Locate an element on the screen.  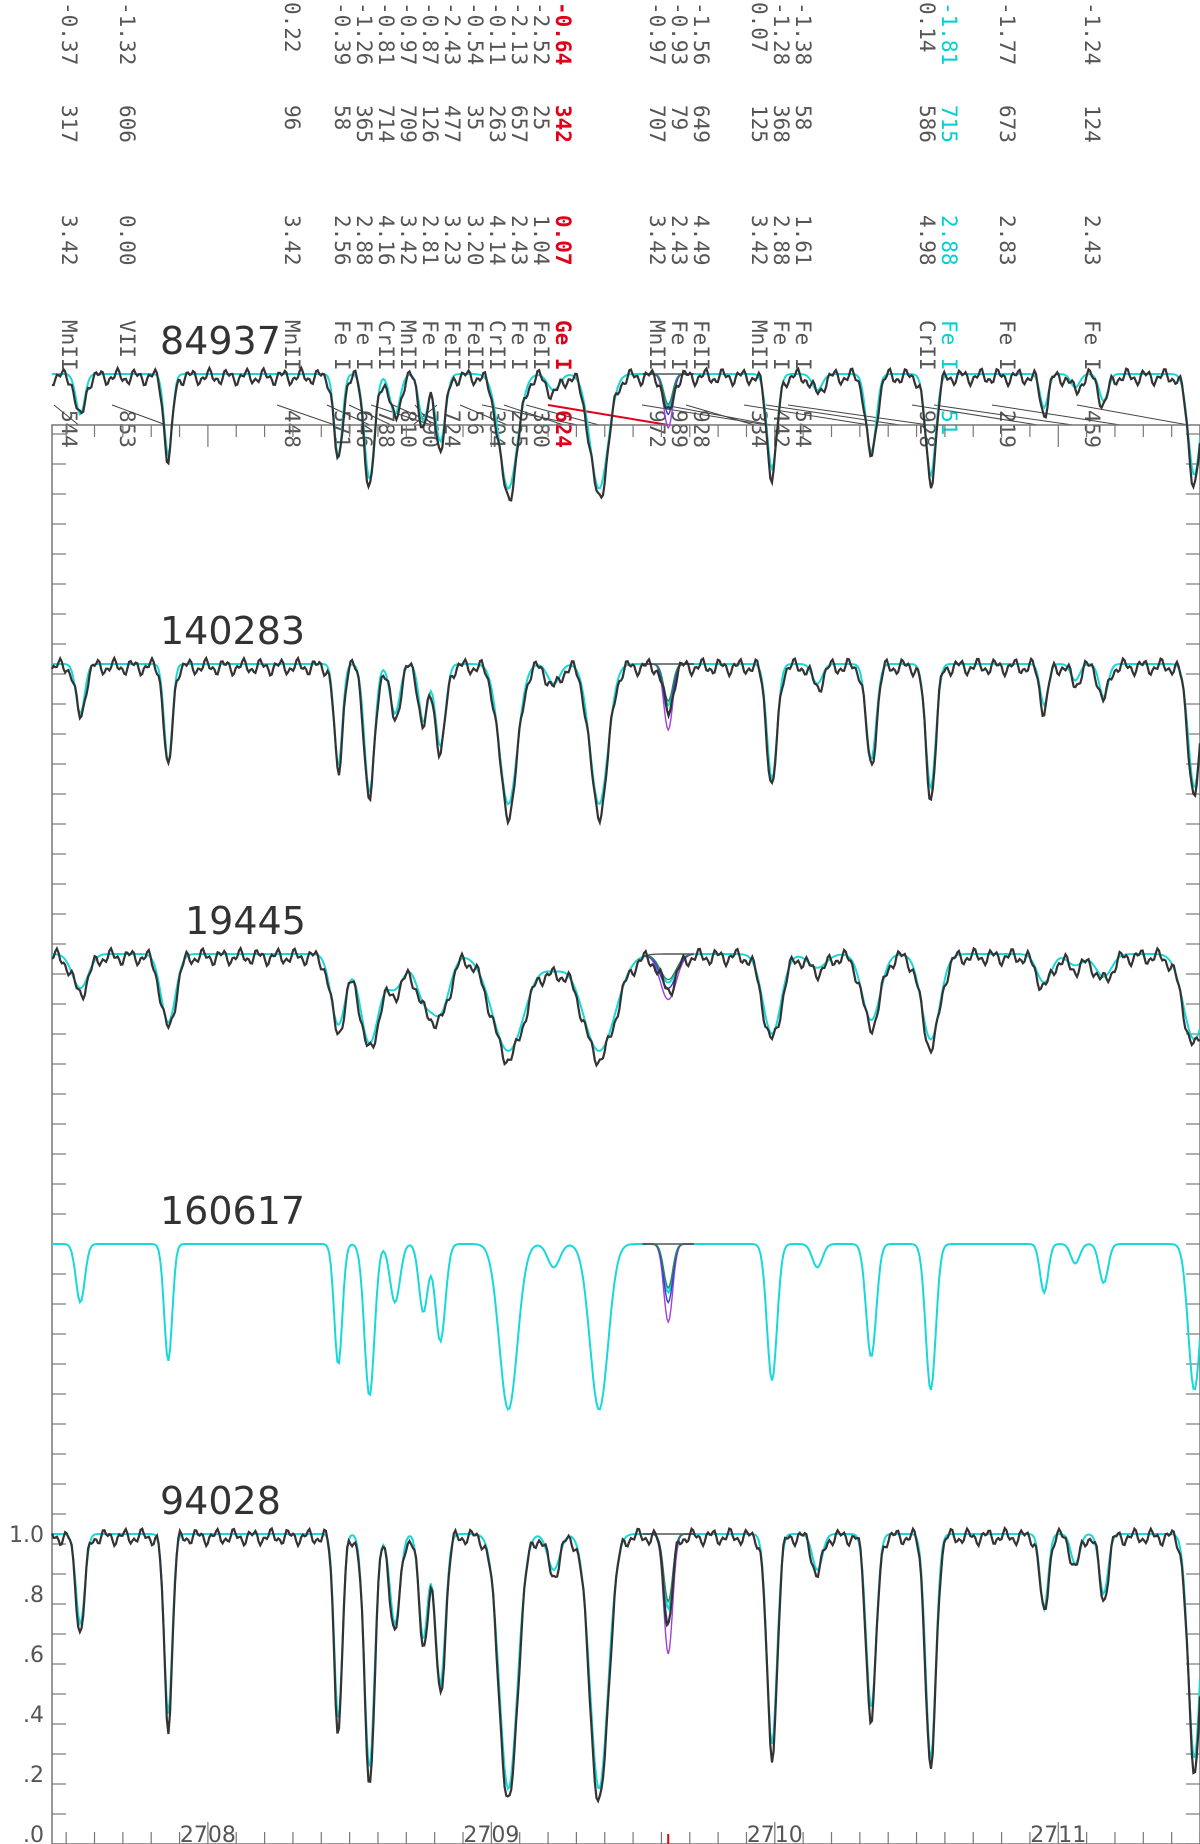
line-label-w: 586 is located at coordinates (927, 124).